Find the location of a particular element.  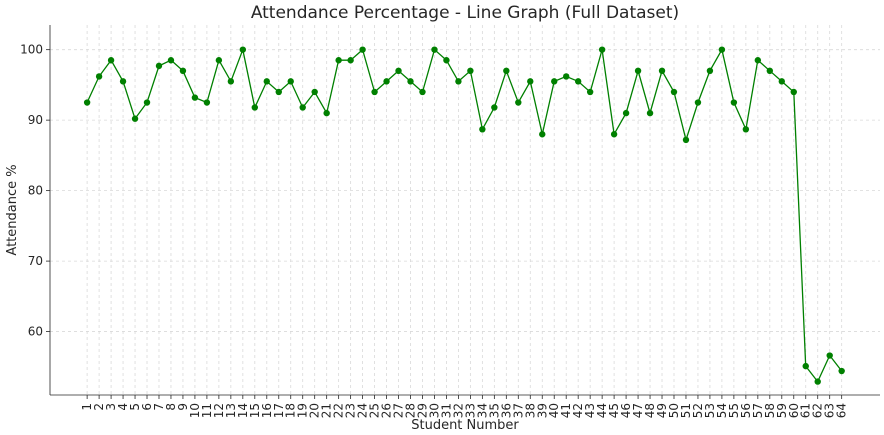

x-tick-label: 11 is located at coordinates (207, 410).